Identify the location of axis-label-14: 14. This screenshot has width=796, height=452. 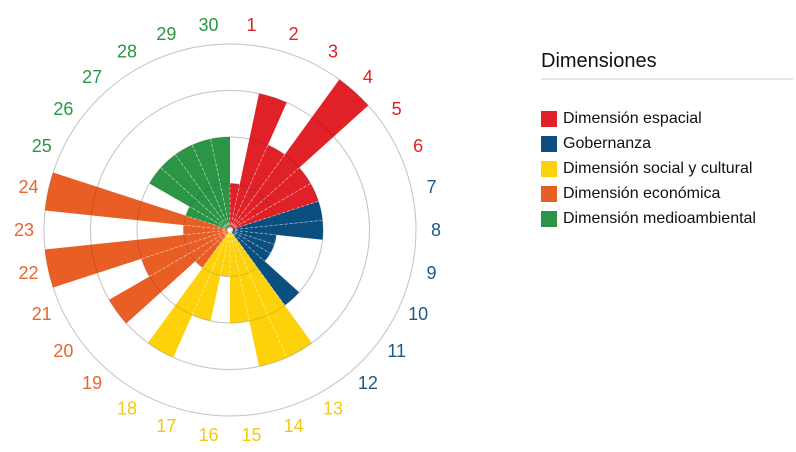
(294, 426).